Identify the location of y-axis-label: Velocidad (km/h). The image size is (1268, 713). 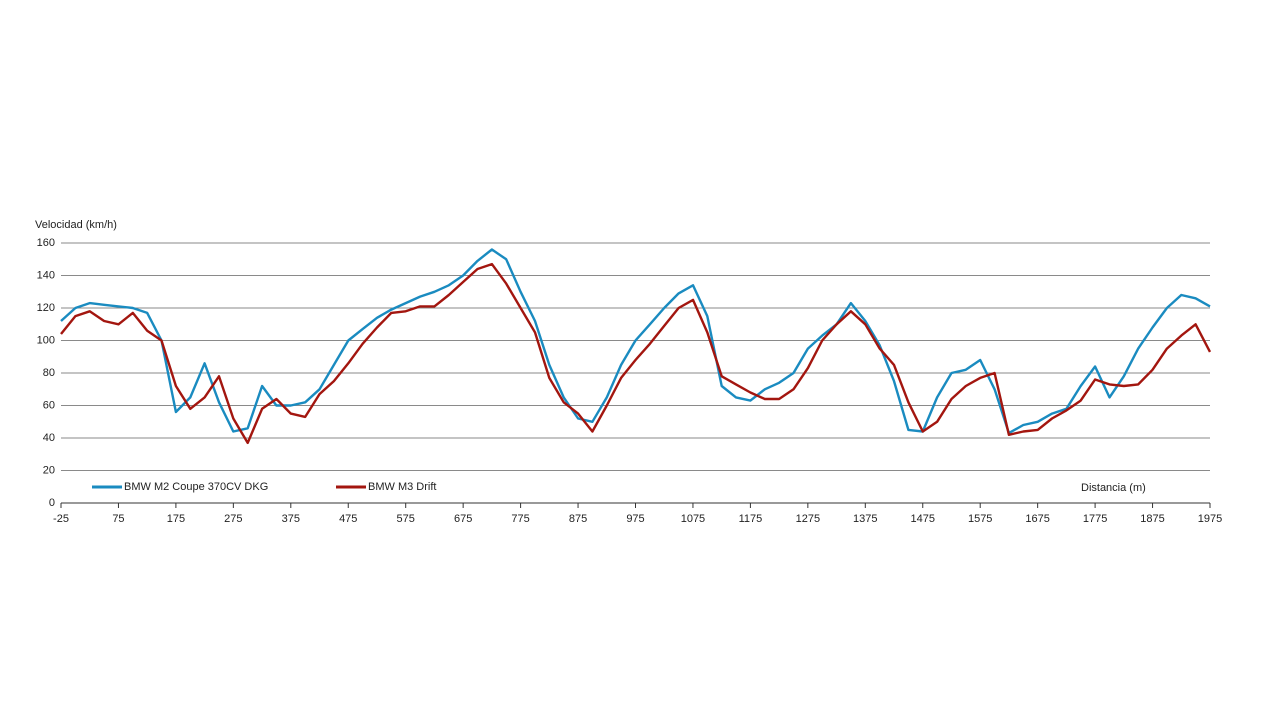
(76, 225).